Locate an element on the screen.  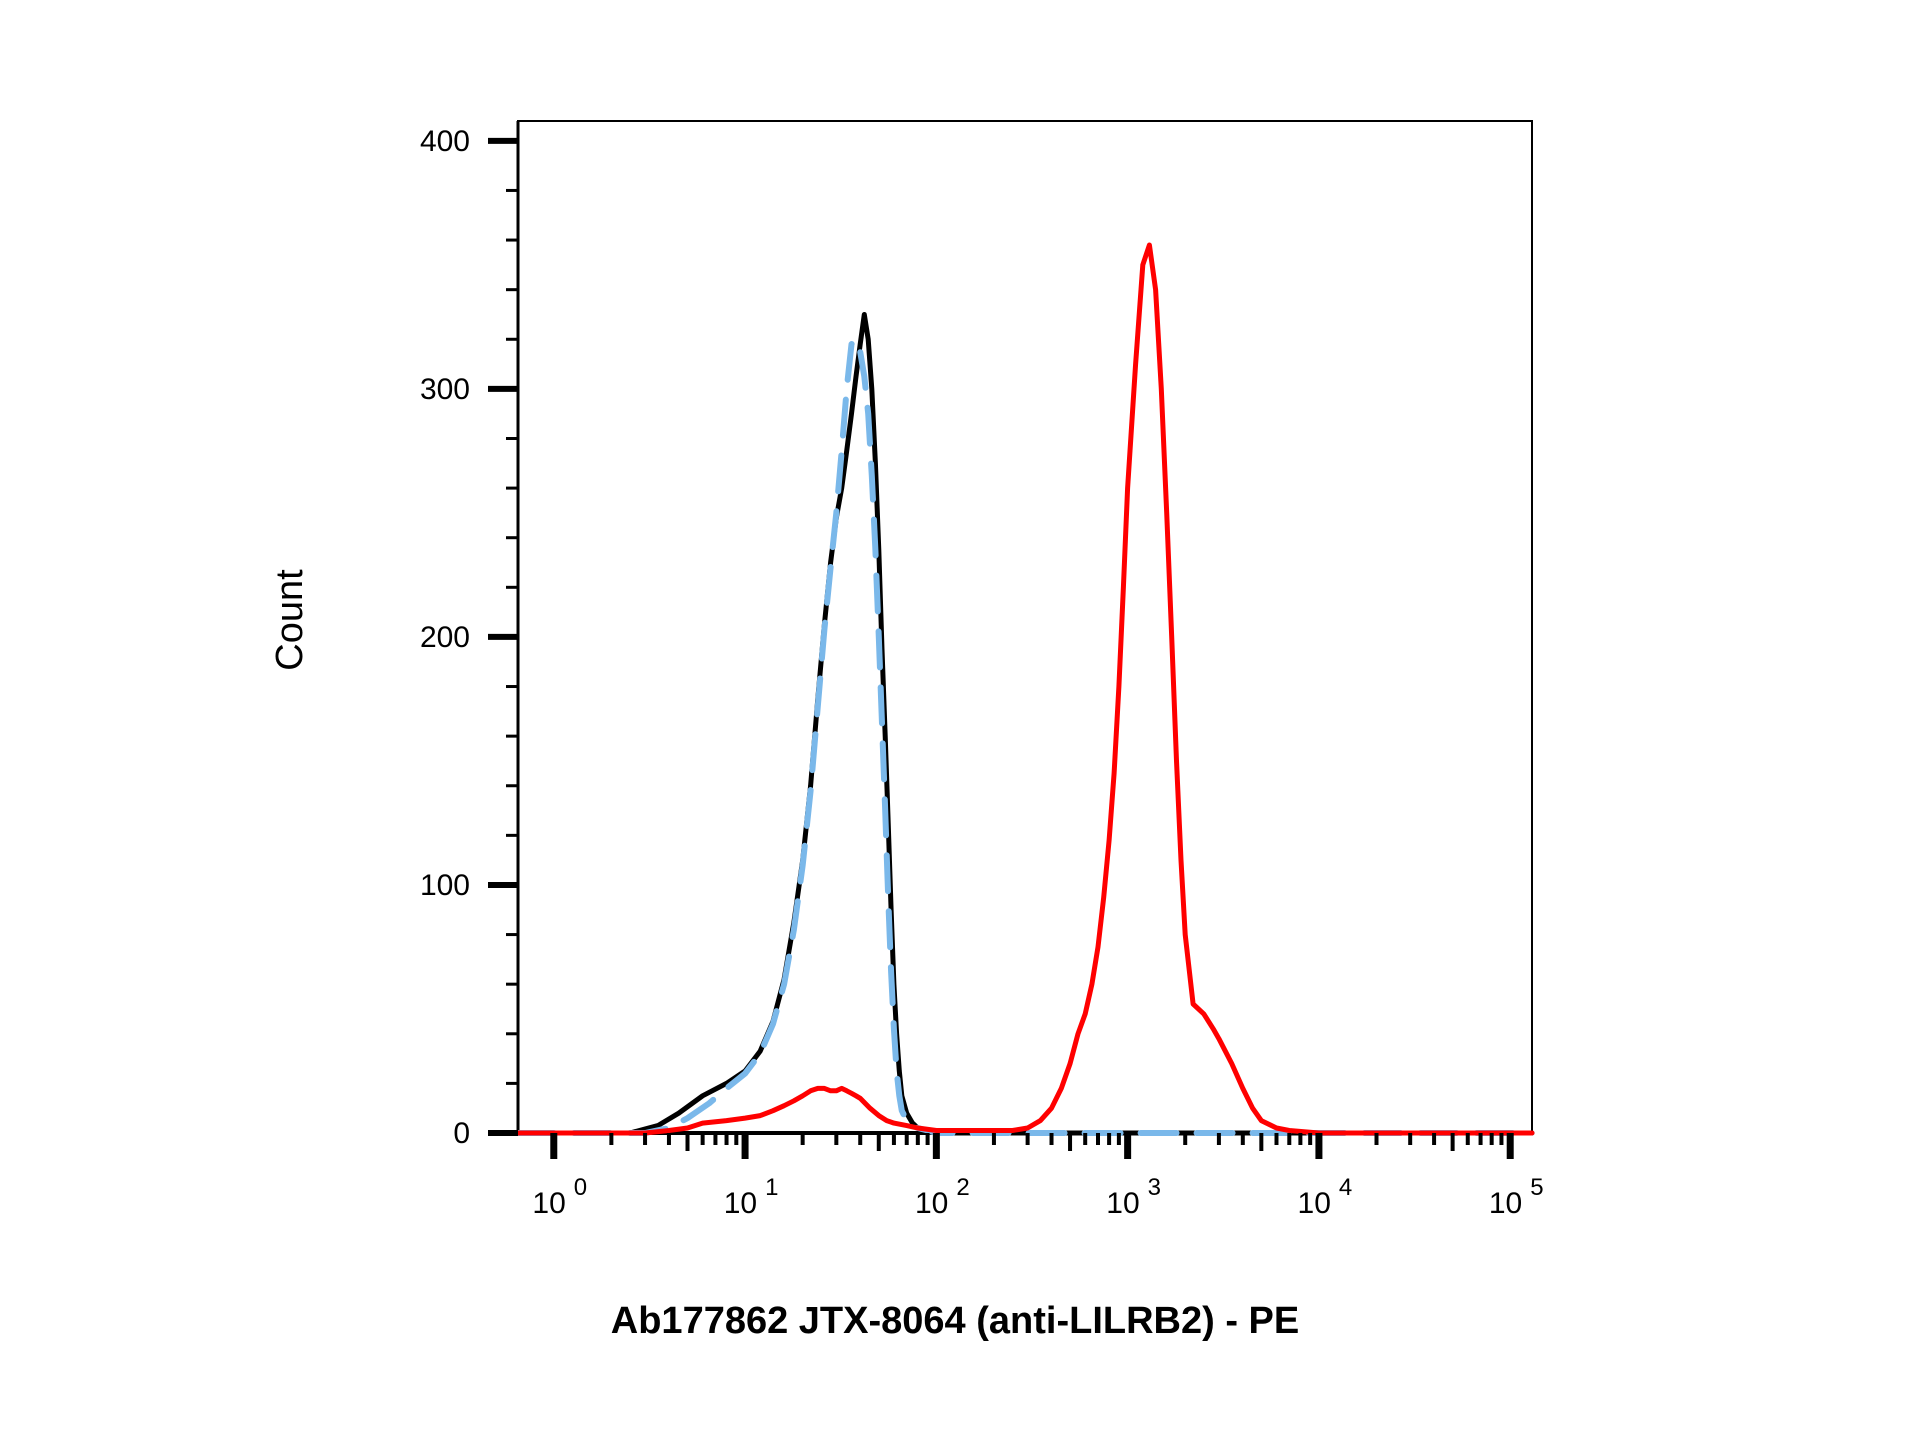
y-tick-label: 200 is located at coordinates (445, 637).